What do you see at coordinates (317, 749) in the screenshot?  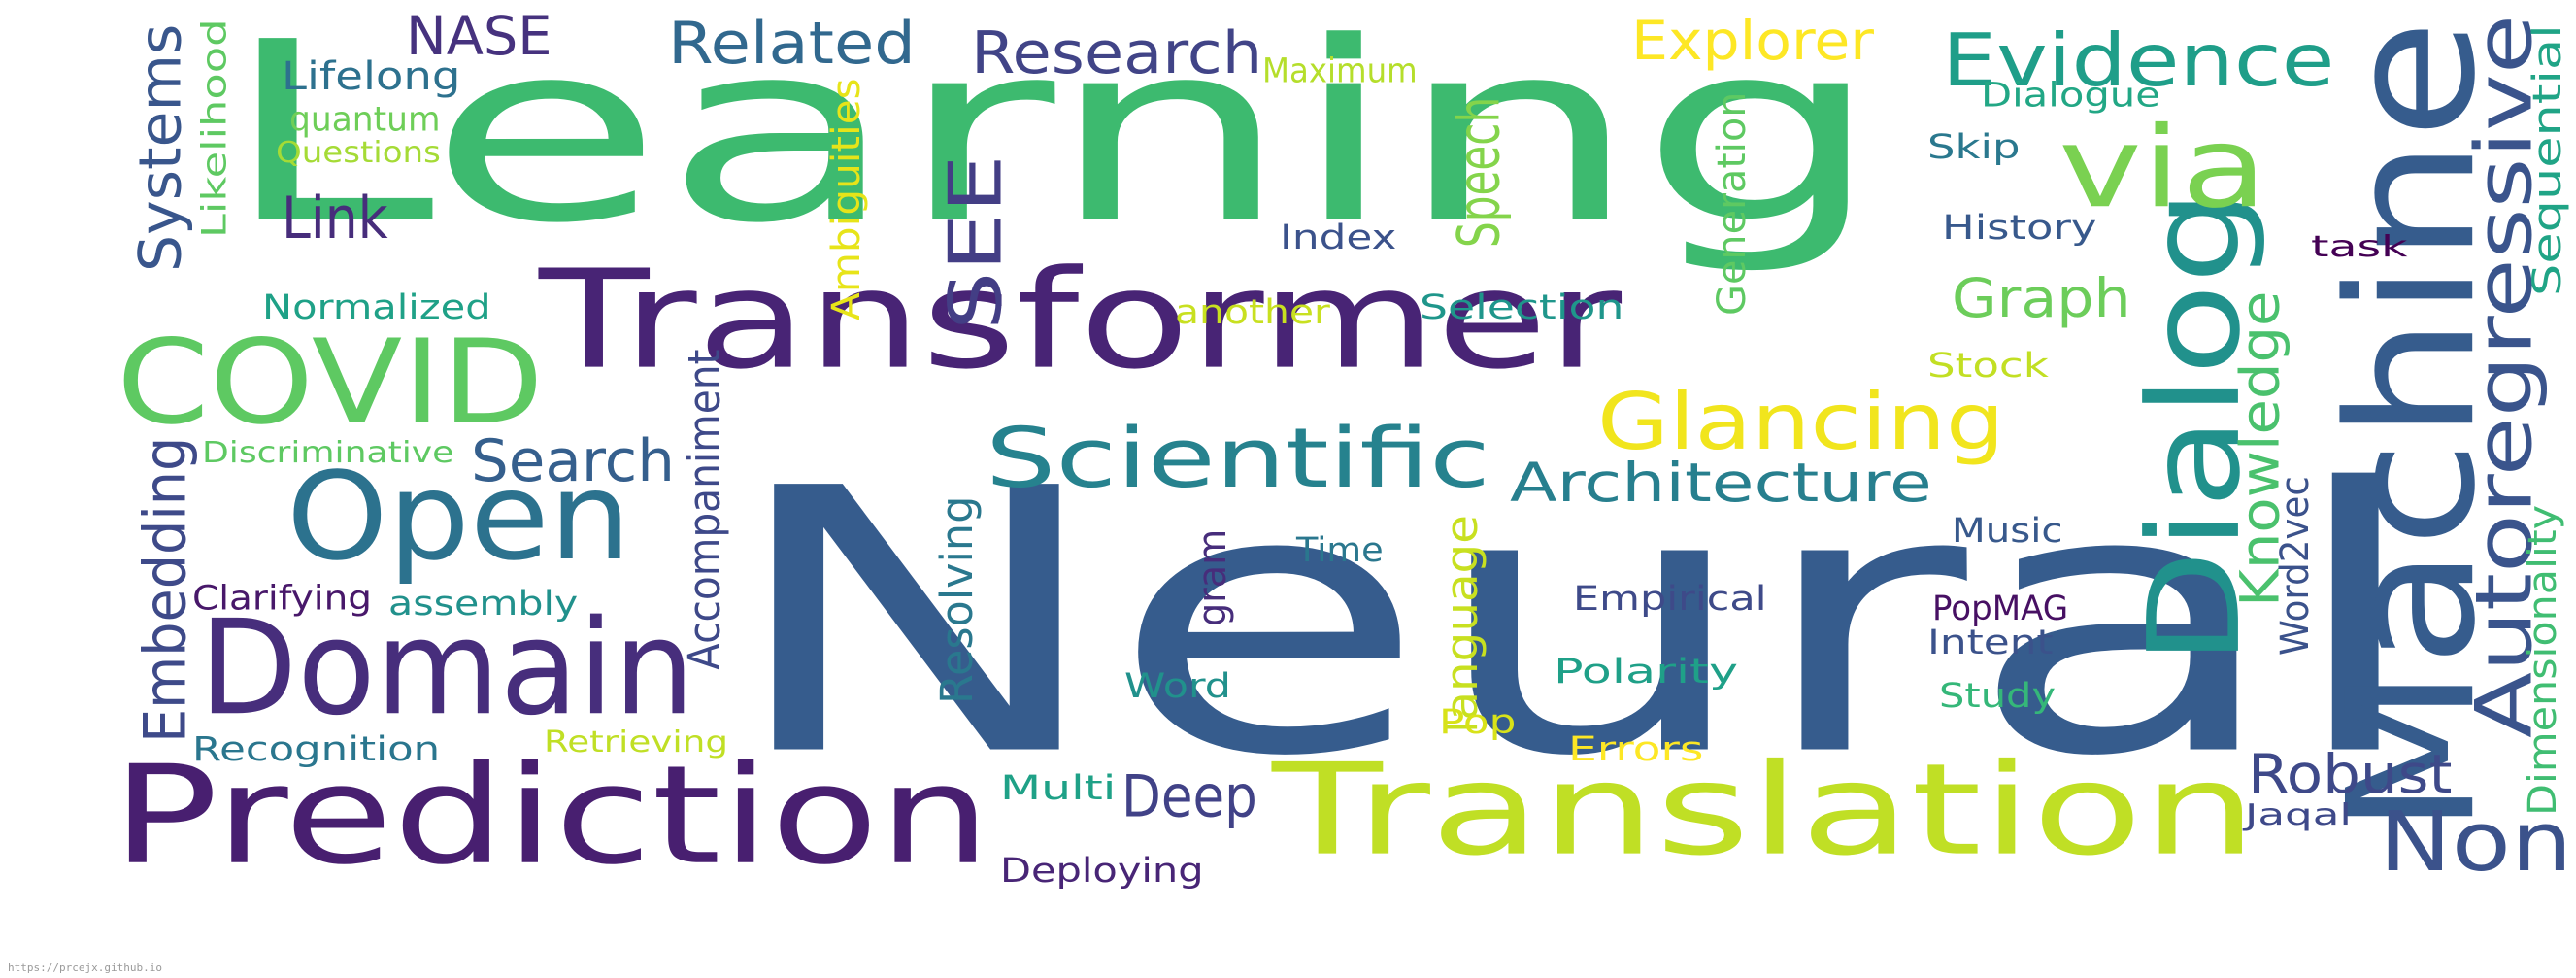 I see `word-recognition: Recognition` at bounding box center [317, 749].